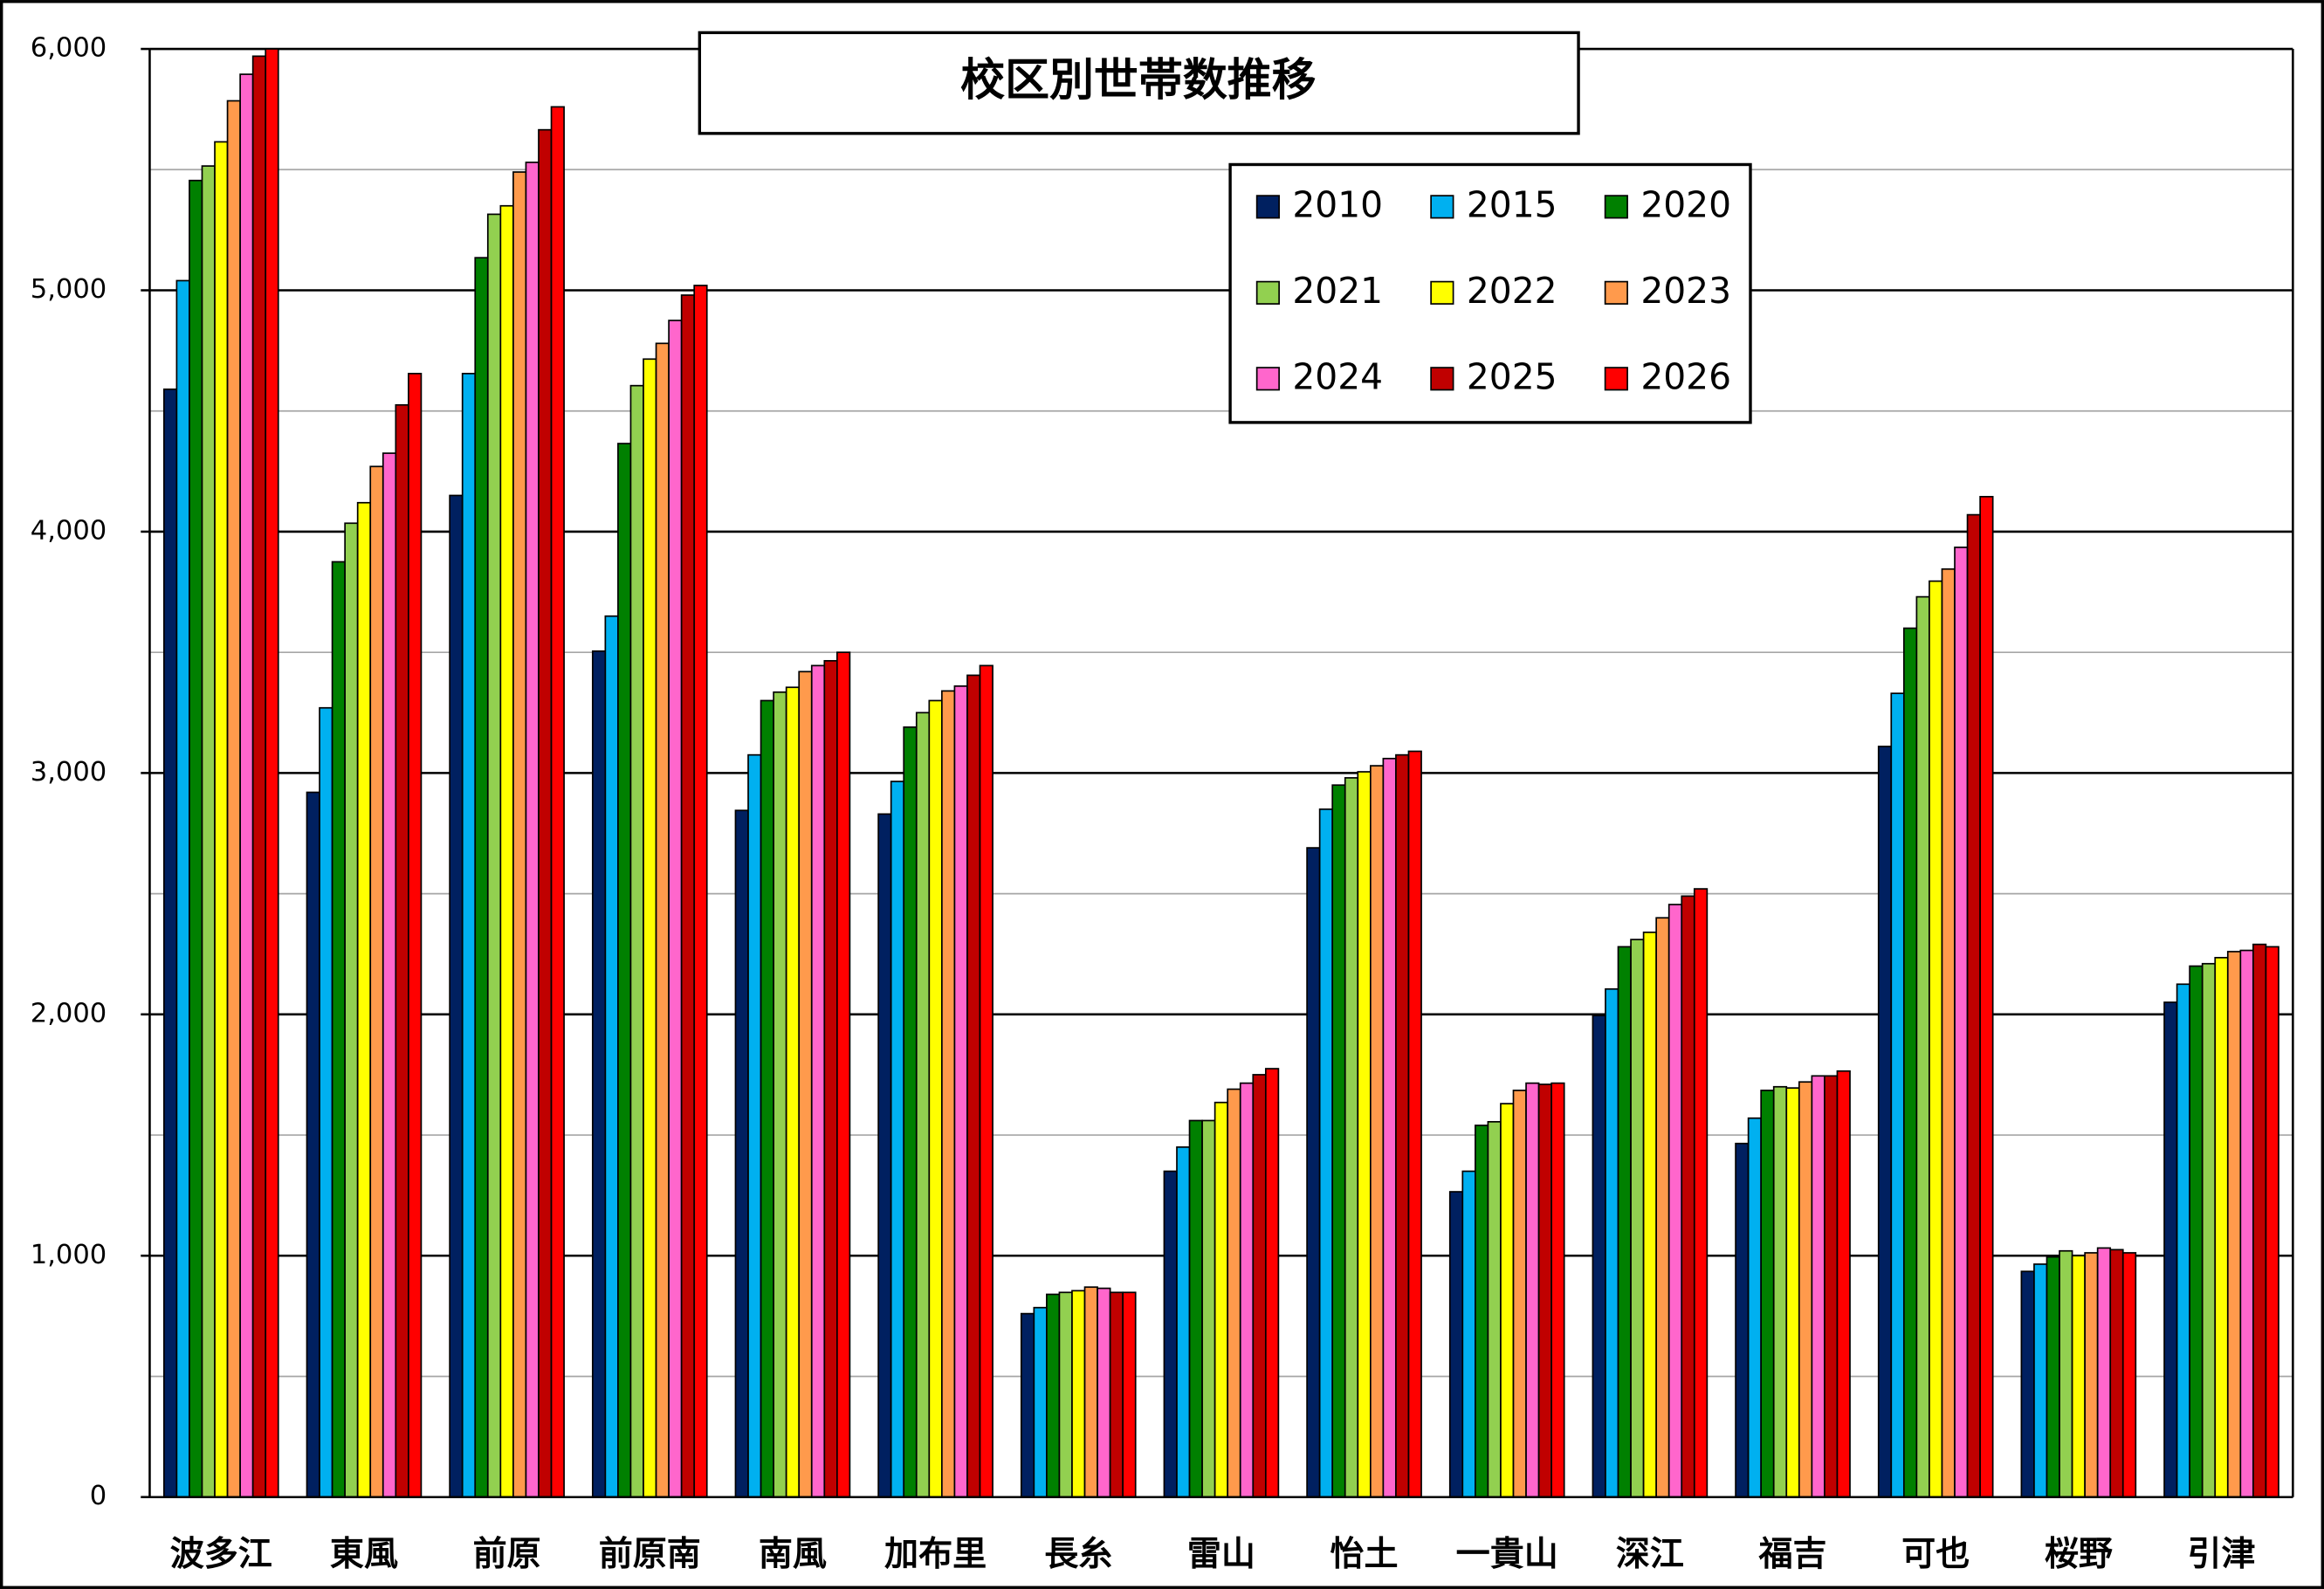  What do you see at coordinates (1337, 291) in the screenshot?
I see `legend-label: 2021` at bounding box center [1337, 291].